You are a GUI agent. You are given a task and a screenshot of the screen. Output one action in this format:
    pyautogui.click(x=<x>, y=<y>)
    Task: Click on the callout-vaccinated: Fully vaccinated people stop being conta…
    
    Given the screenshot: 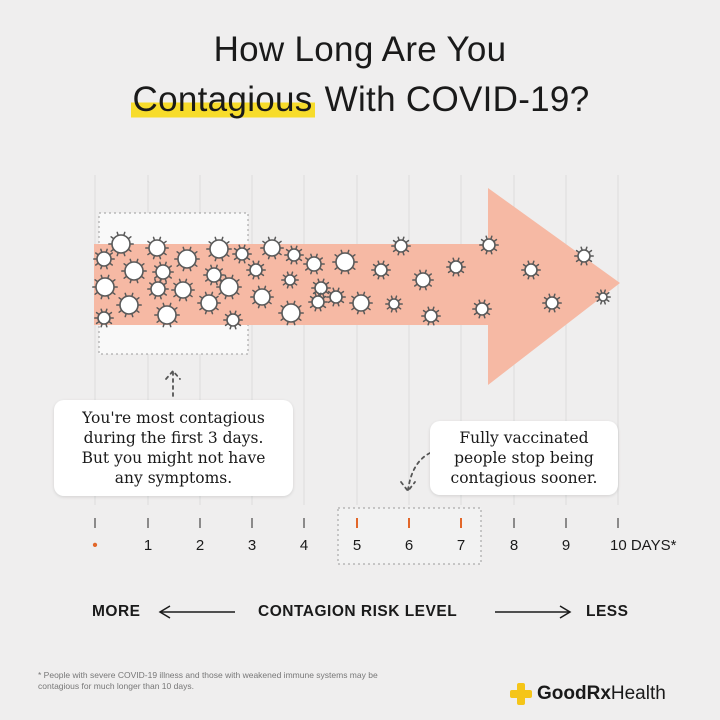 What is the action you would take?
    pyautogui.click(x=524, y=458)
    